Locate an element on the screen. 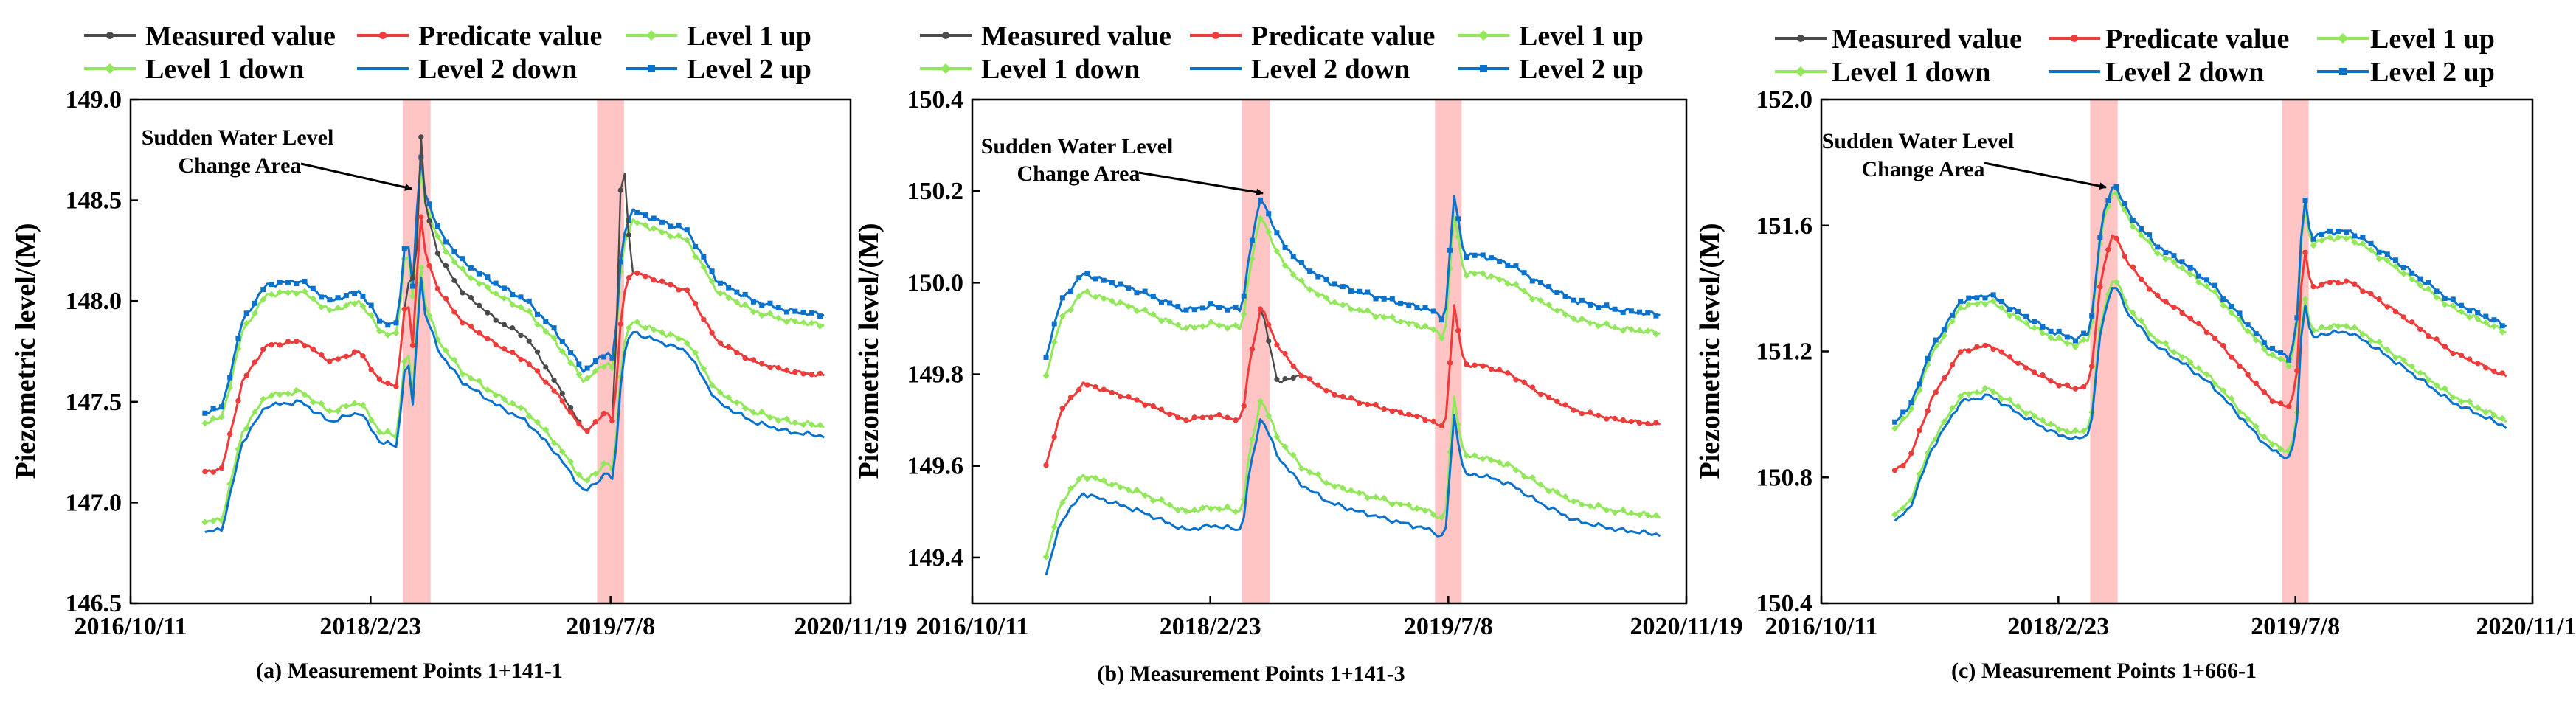  y-tick-label: 150.8 is located at coordinates (1785, 477).